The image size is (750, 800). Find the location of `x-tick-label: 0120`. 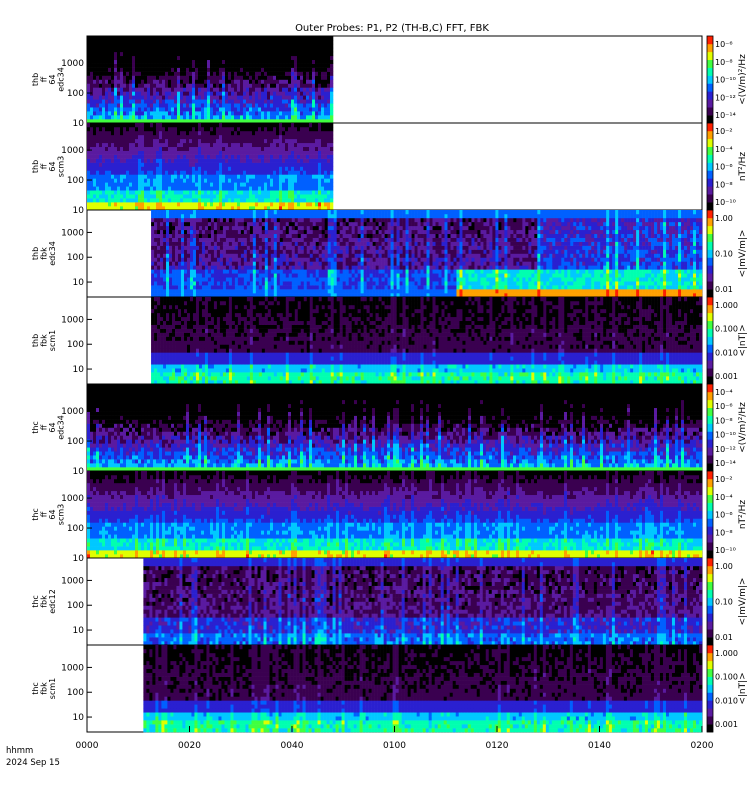

x-tick-label: 0120 is located at coordinates (497, 746).